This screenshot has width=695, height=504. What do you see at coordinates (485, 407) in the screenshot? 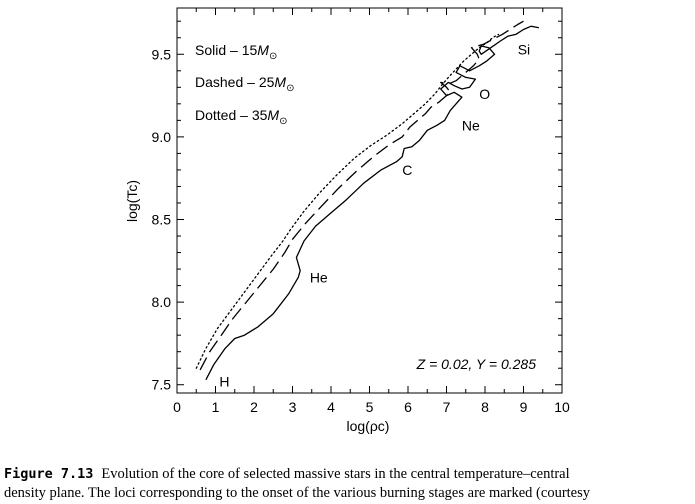
I see `x-tick-label: 8` at bounding box center [485, 407].